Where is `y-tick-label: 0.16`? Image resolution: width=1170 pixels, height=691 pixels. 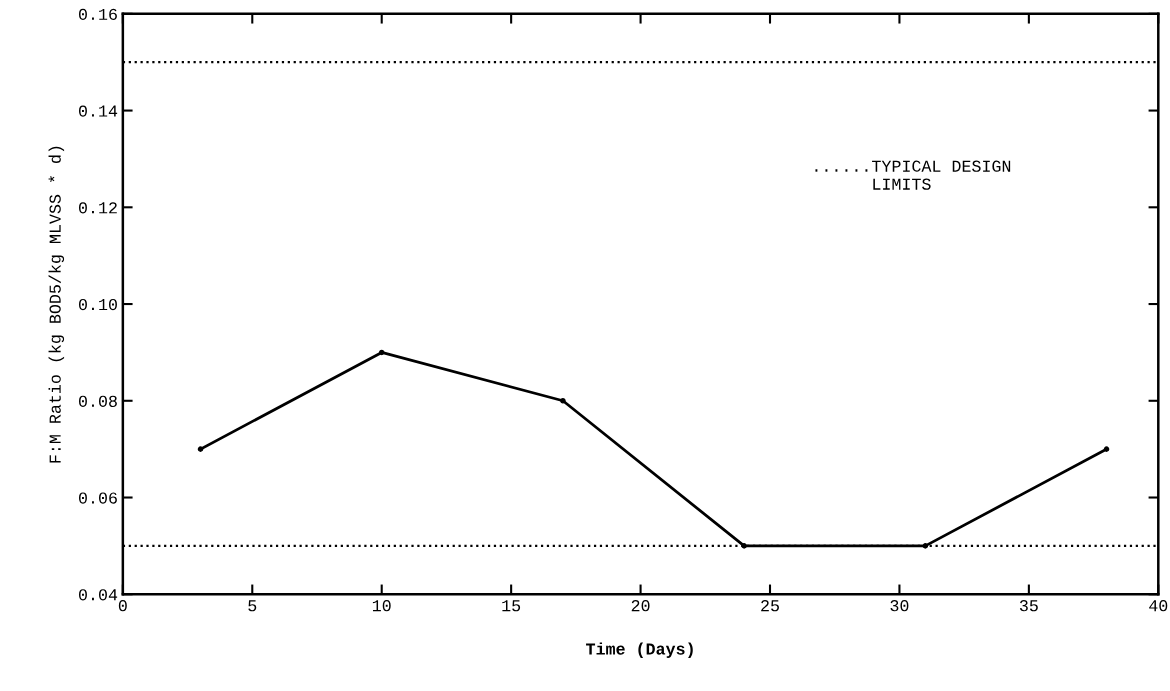
y-tick-label: 0.16 is located at coordinates (97, 14).